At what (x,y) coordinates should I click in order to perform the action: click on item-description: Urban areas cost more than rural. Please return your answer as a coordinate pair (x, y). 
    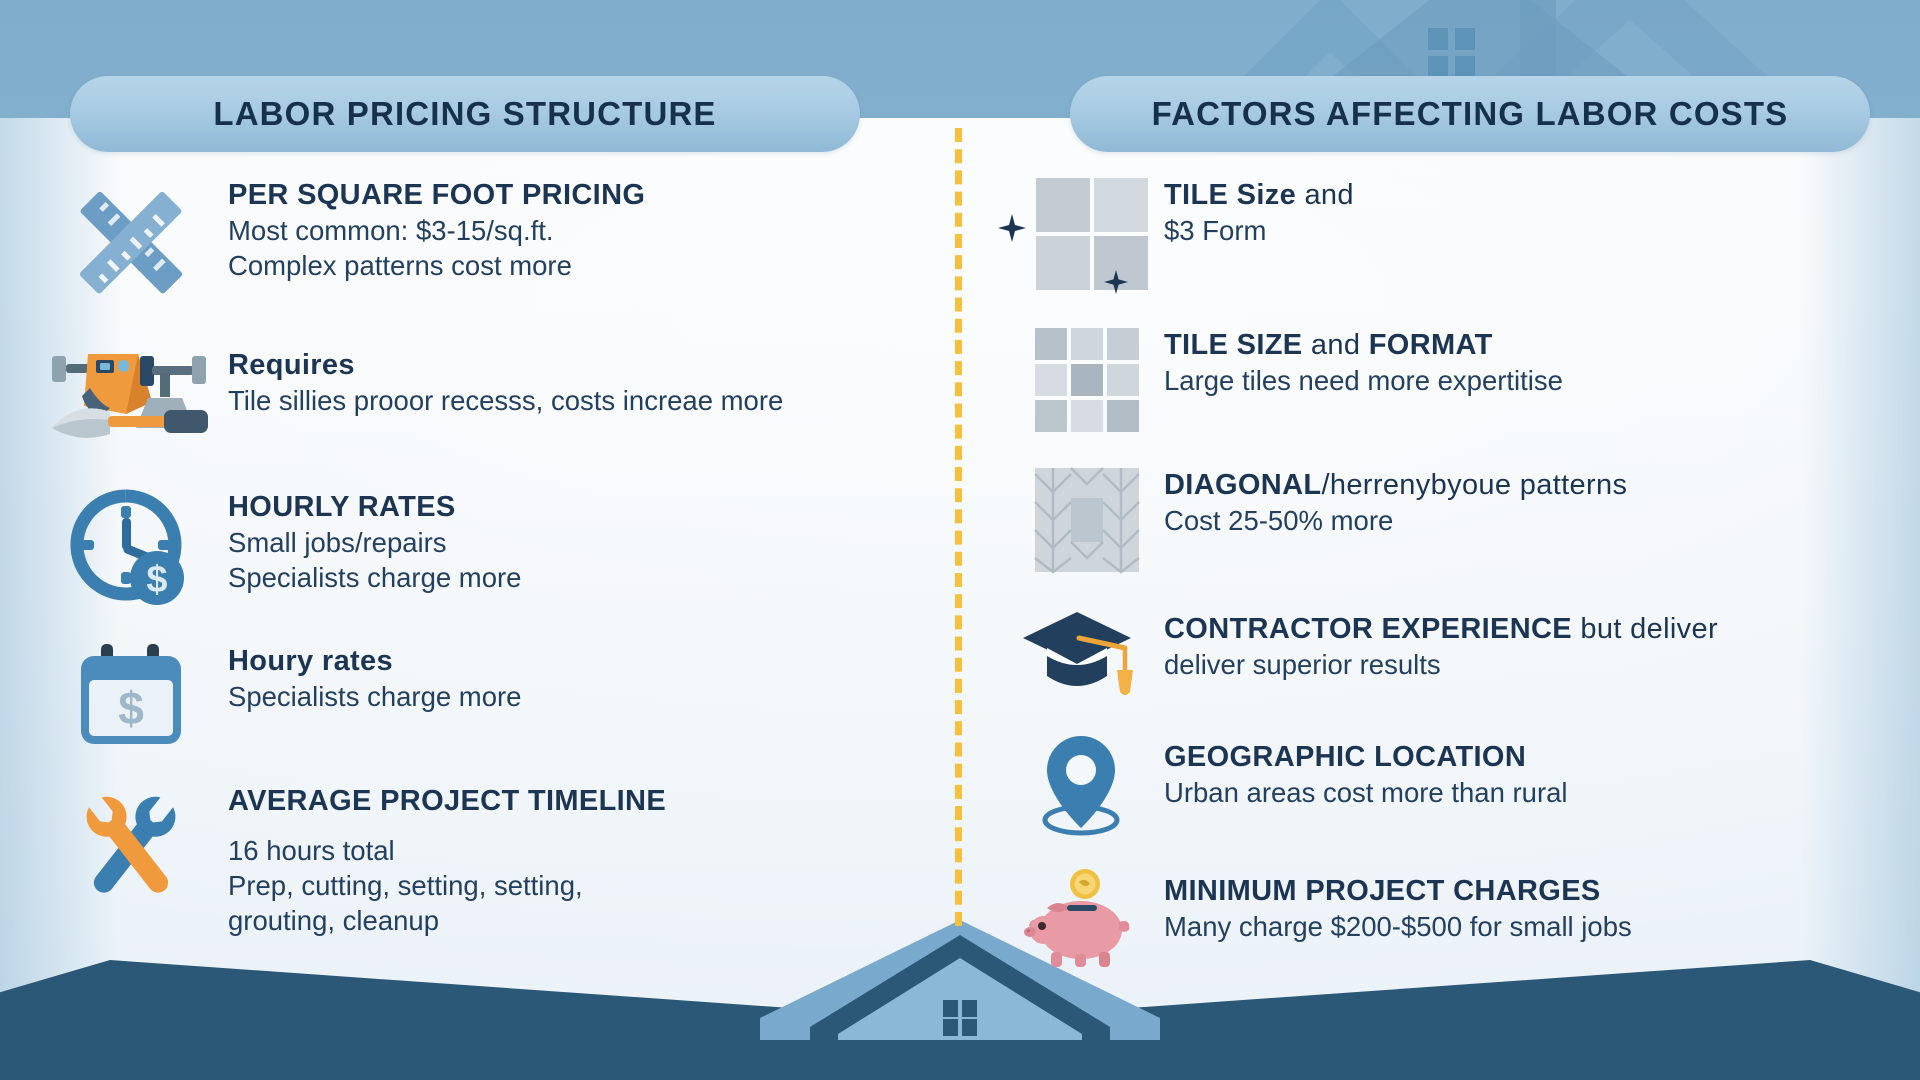
    Looking at the image, I should click on (1527, 793).